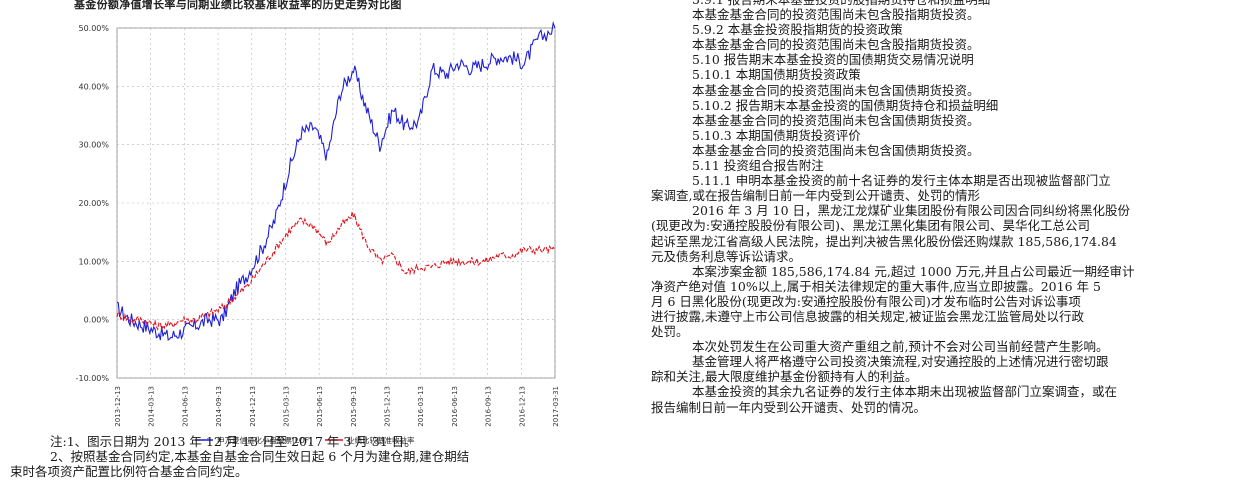 This screenshot has width=1254, height=487. I want to click on legend-label: 业绩比较基准收益率, so click(381, 440).